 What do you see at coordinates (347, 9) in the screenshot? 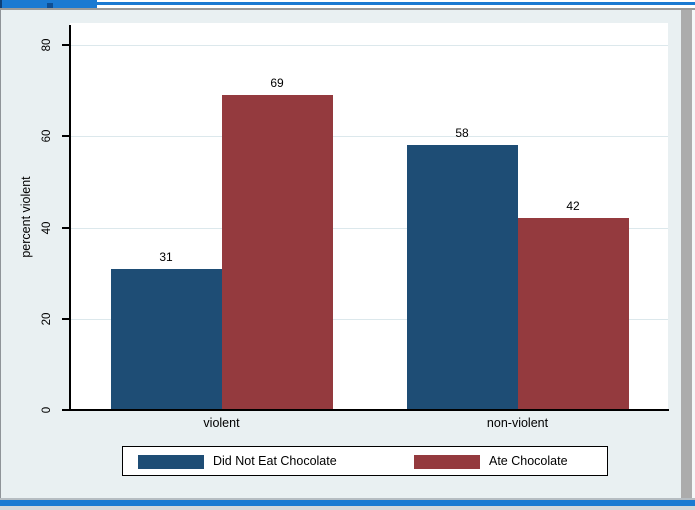
I see `pane-top-border` at bounding box center [347, 9].